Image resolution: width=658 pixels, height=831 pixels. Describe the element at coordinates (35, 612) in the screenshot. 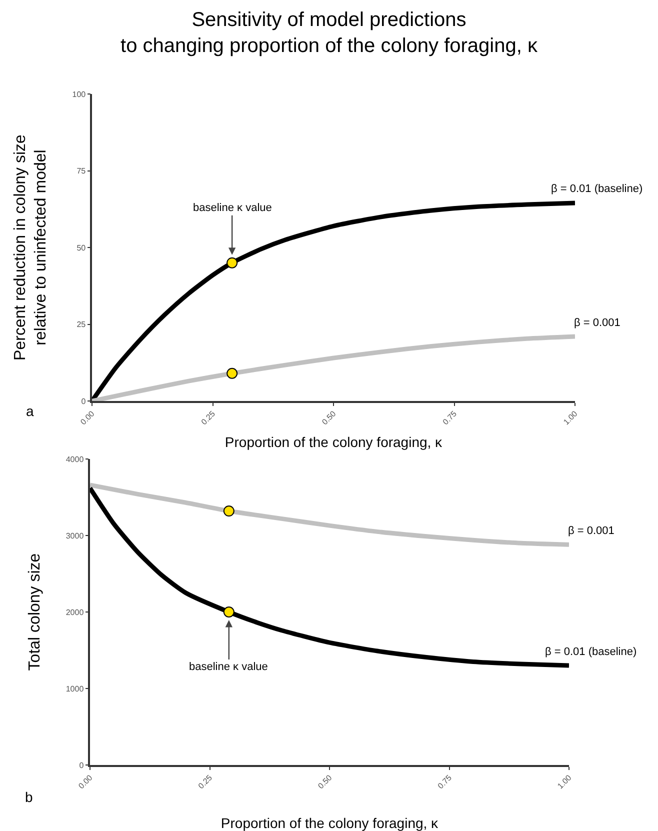

I see `y-axis-title: Total colony size` at that location.